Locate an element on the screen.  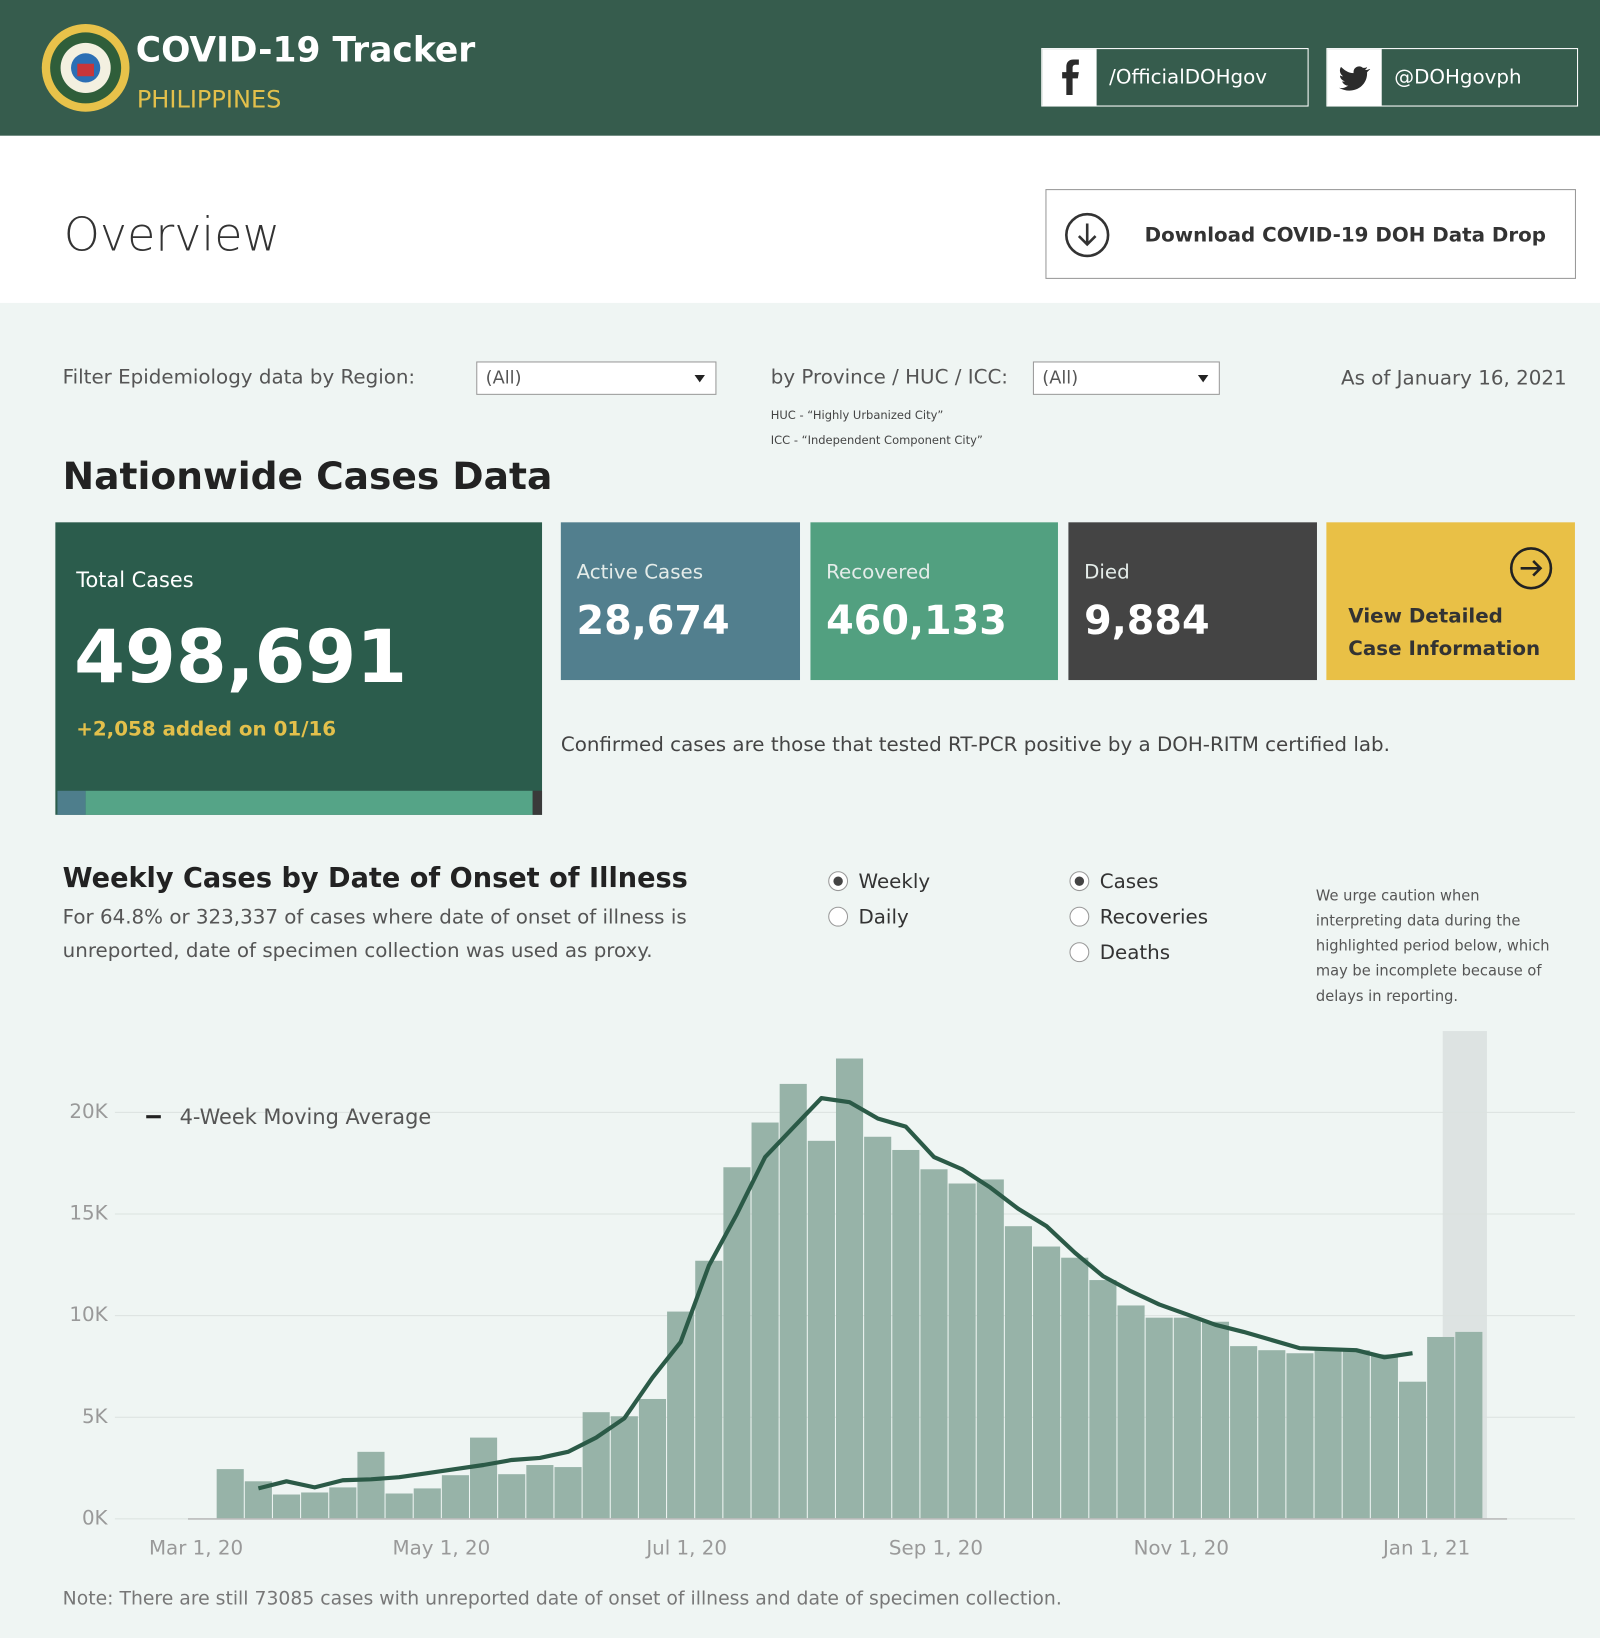
card-label: Died is located at coordinates (1107, 572).